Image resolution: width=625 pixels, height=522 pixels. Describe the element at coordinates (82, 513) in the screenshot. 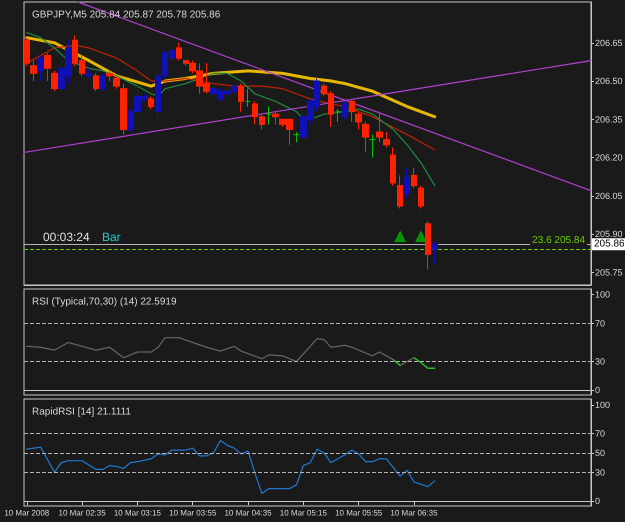

I see `x-tick-label: 10 Mar 02:35` at that location.